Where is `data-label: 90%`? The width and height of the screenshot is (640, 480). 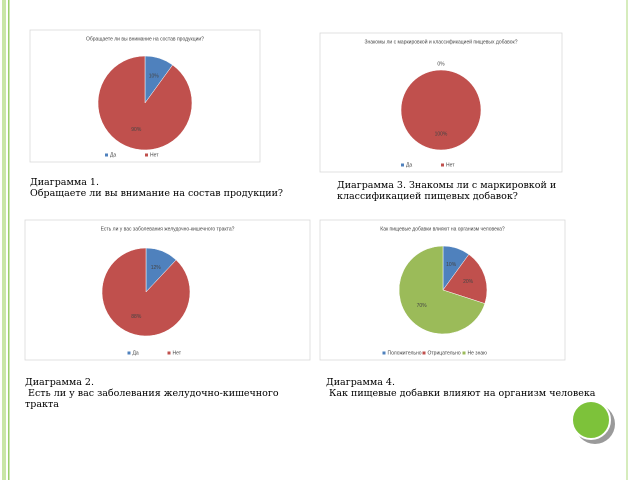
data-label: 90% is located at coordinates (136, 130).